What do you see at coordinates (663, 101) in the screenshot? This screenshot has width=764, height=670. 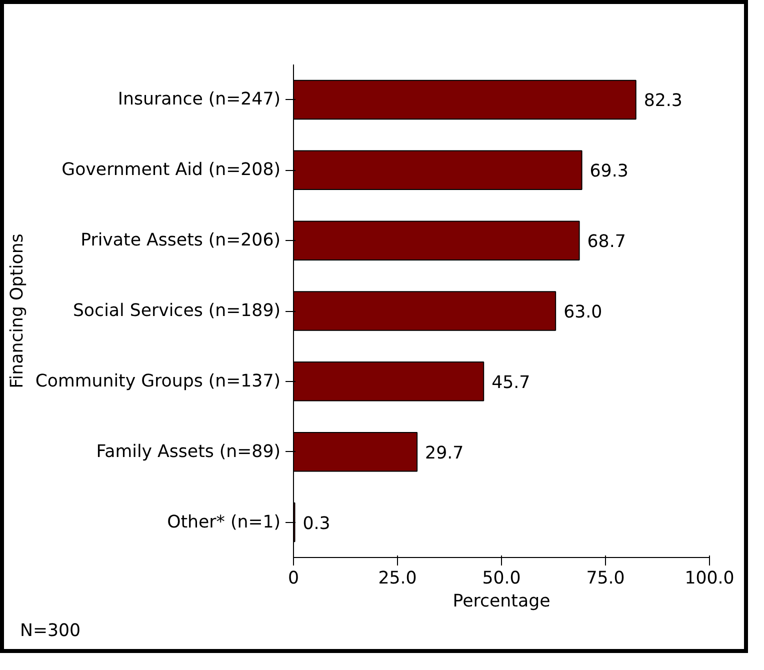 I see `data-label: 82.3` at bounding box center [663, 101].